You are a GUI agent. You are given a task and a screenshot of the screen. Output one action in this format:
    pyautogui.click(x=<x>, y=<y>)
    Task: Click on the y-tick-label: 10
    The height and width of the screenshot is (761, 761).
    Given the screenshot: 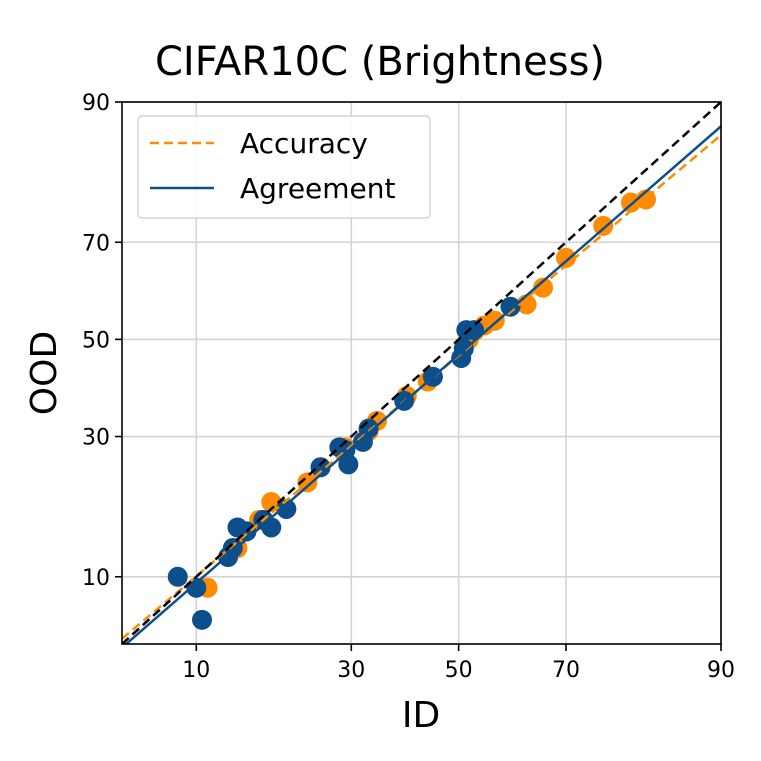 What is the action you would take?
    pyautogui.click(x=96, y=578)
    